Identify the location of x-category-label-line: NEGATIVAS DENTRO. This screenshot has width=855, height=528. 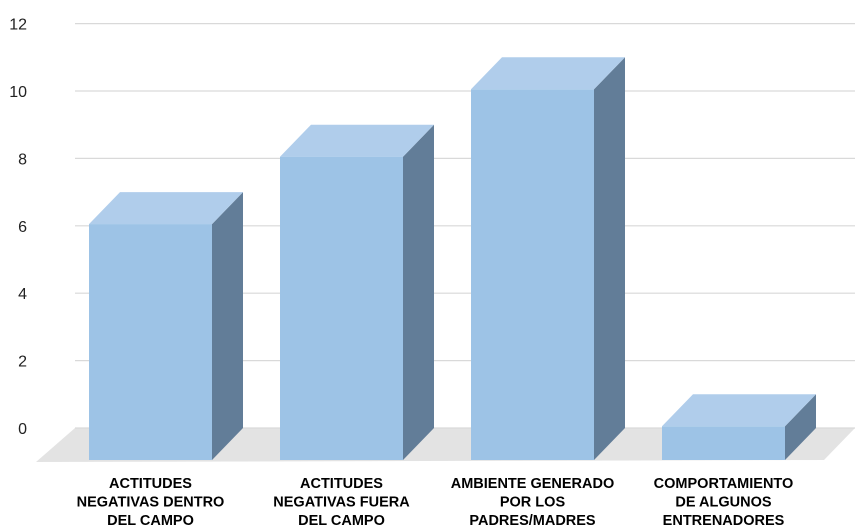
(151, 503).